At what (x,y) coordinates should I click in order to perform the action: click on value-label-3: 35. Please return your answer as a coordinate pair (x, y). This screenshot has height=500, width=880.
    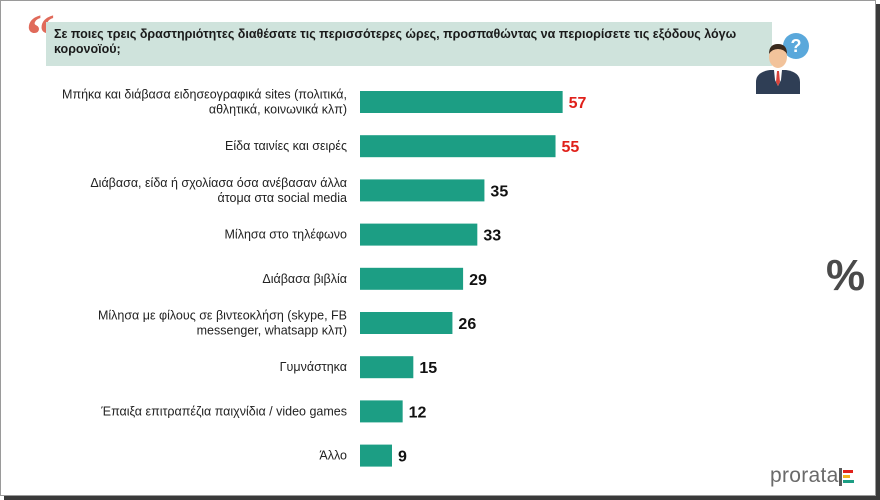
    Looking at the image, I should click on (499, 191).